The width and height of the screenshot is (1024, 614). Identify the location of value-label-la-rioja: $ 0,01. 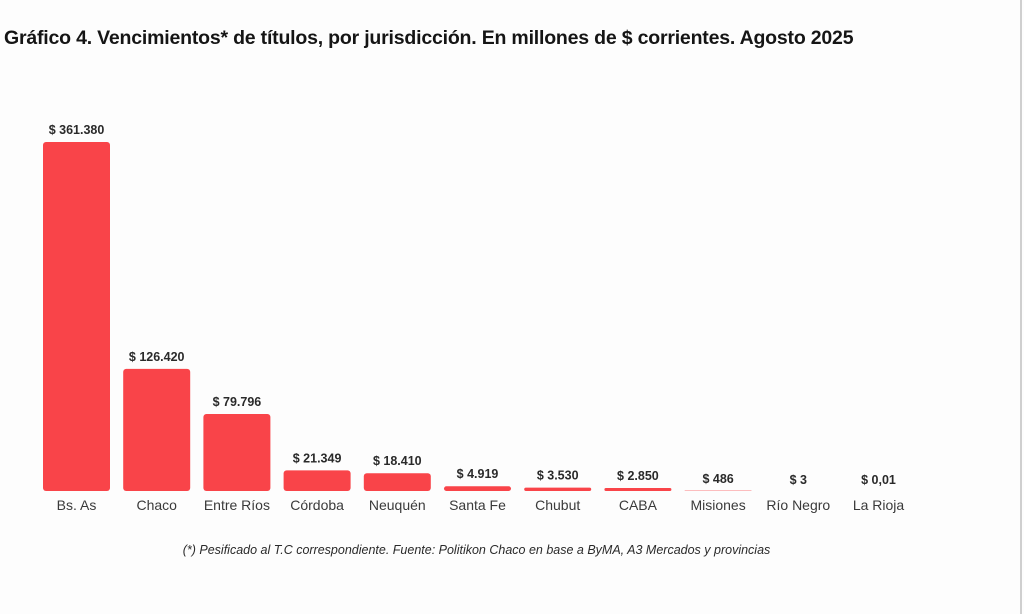
(878, 480).